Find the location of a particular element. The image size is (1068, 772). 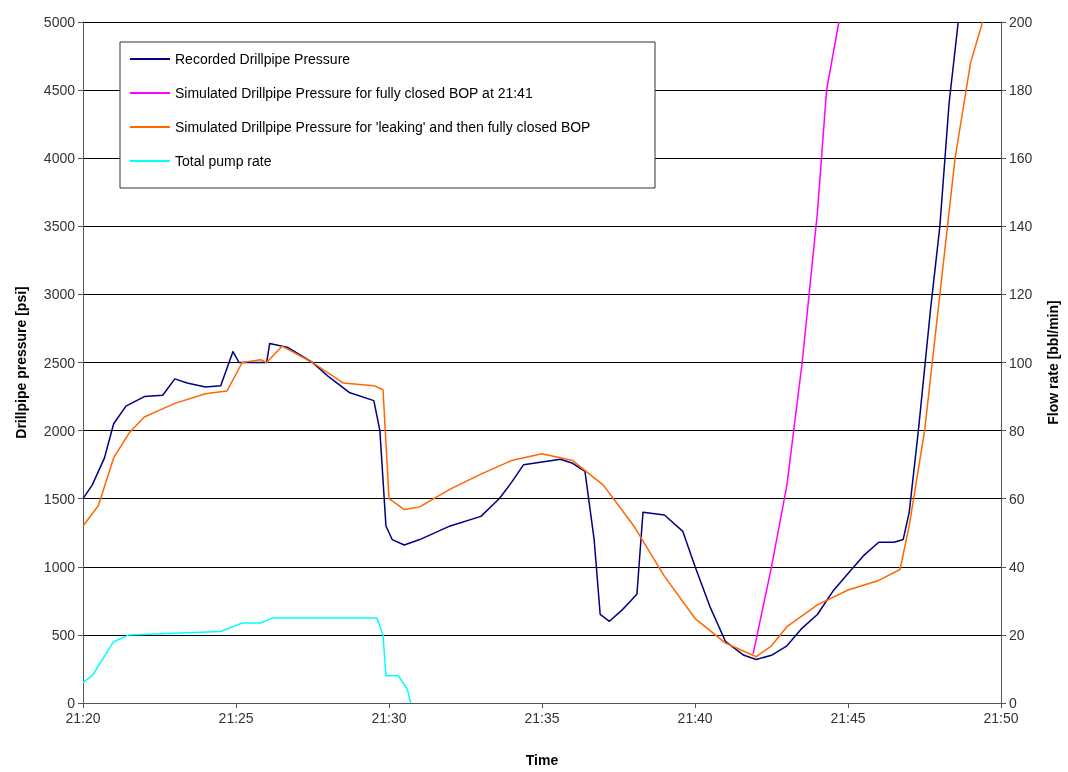

y2-tick-label: 100 is located at coordinates (1021, 362).